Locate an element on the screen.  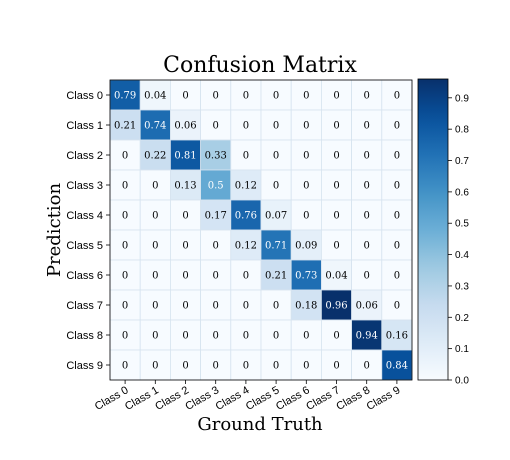
chart-title: Confusion Matrix is located at coordinates (260, 65).